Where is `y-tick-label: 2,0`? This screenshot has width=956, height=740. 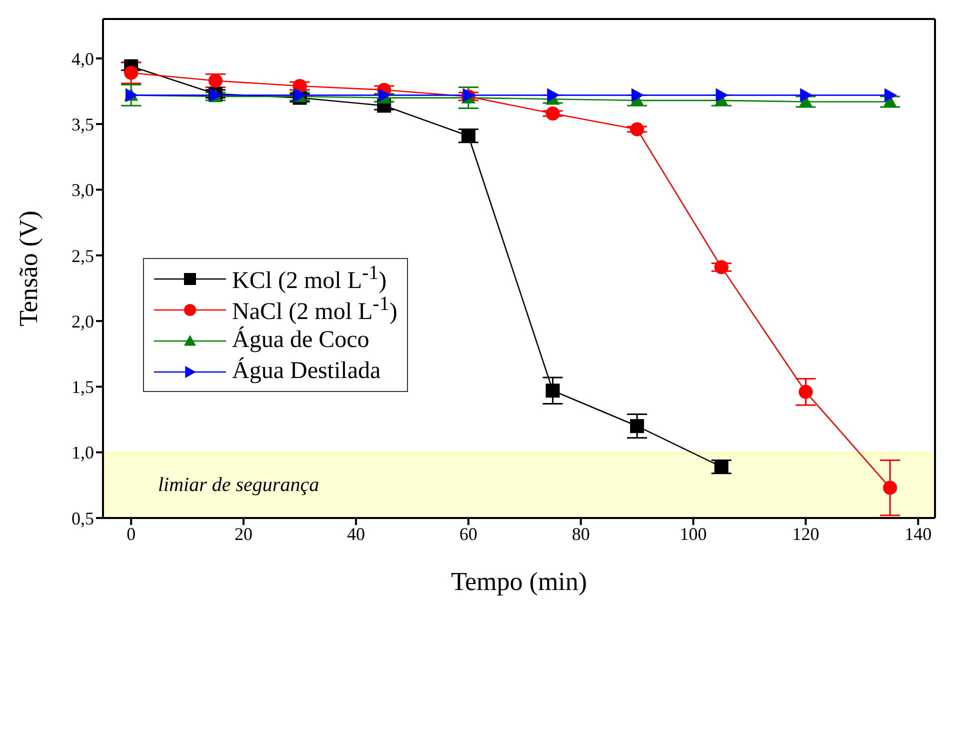
y-tick-label: 2,0 is located at coordinates (83, 321).